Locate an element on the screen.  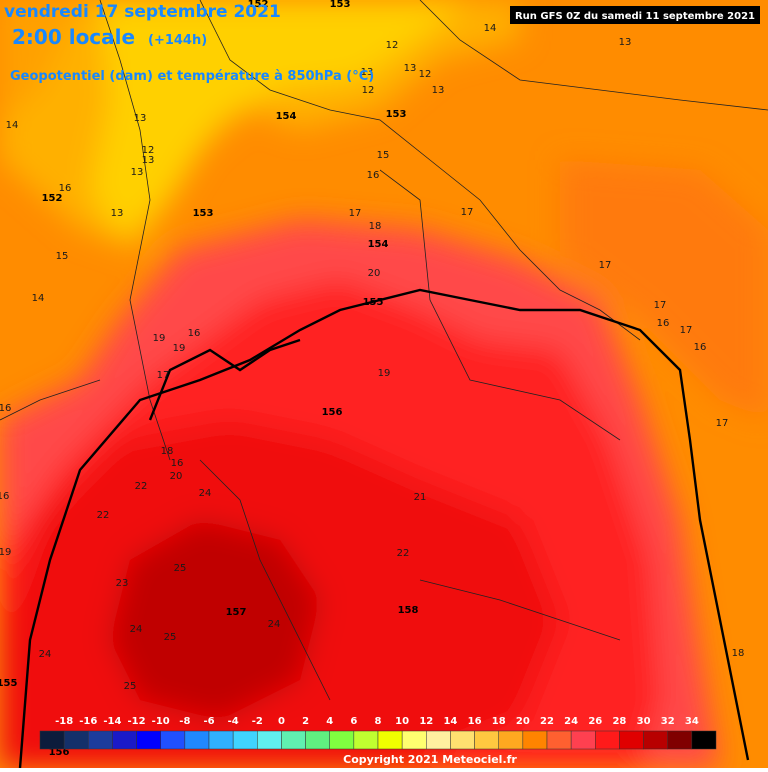
colorbar-label: 6 is located at coordinates (353, 721).